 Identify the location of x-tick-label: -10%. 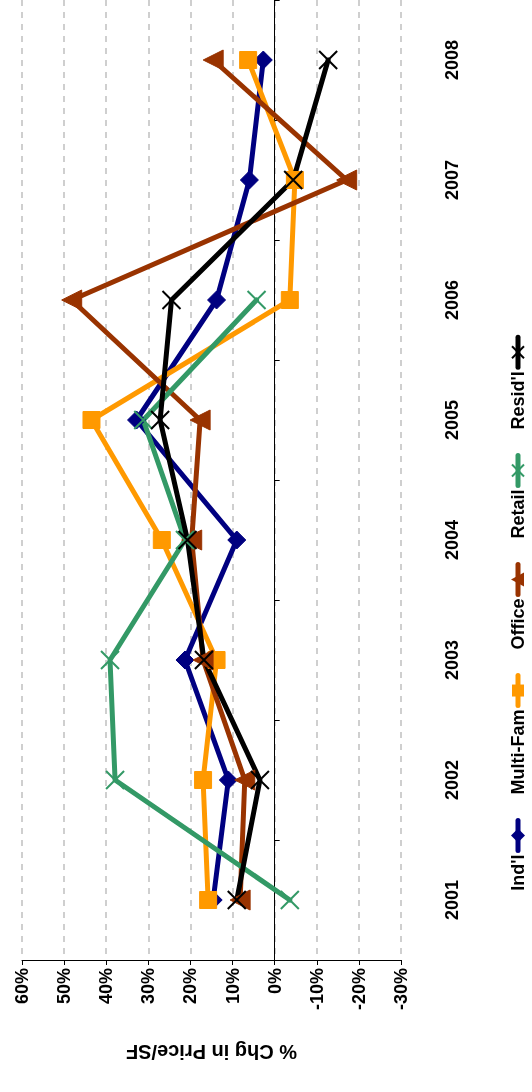
(316, 989).